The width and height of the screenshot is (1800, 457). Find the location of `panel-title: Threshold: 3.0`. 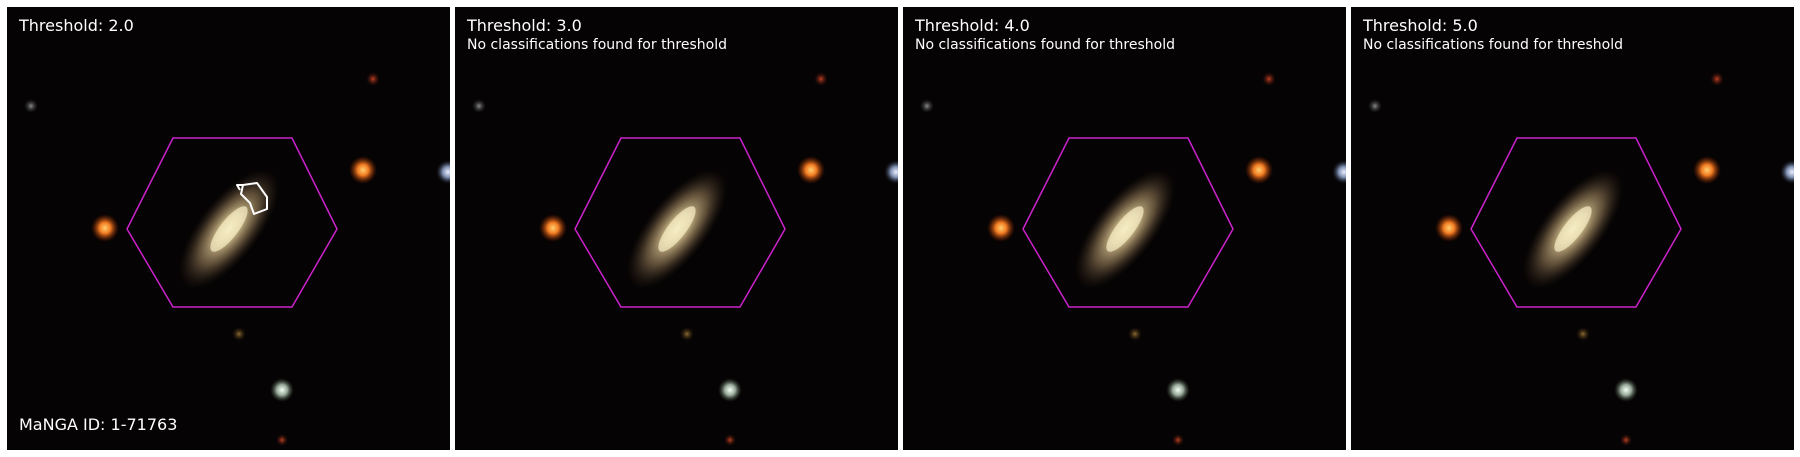

panel-title: Threshold: 3.0 is located at coordinates (524, 25).